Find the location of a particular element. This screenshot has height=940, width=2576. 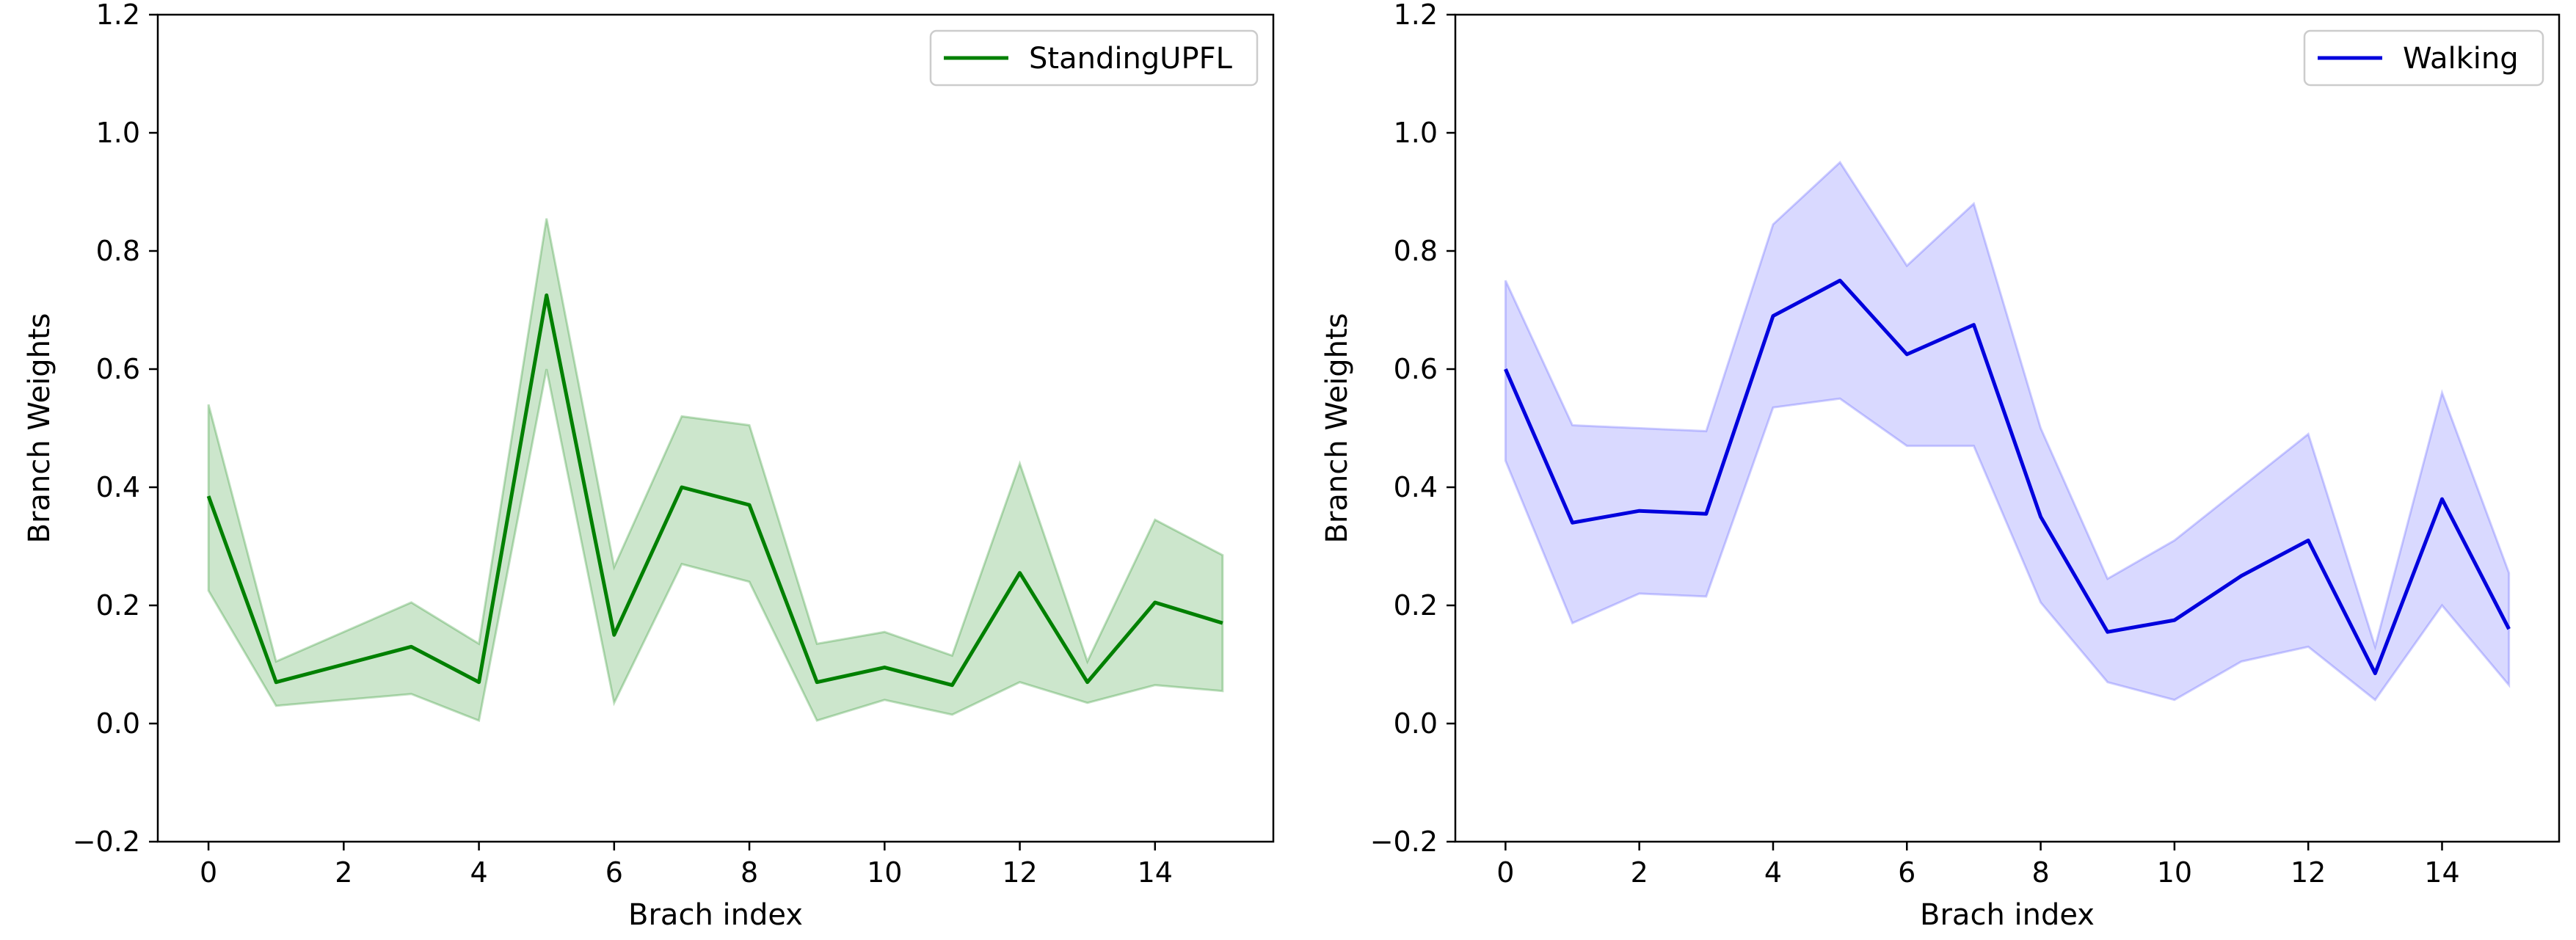

legend: Walking is located at coordinates (2423, 58).